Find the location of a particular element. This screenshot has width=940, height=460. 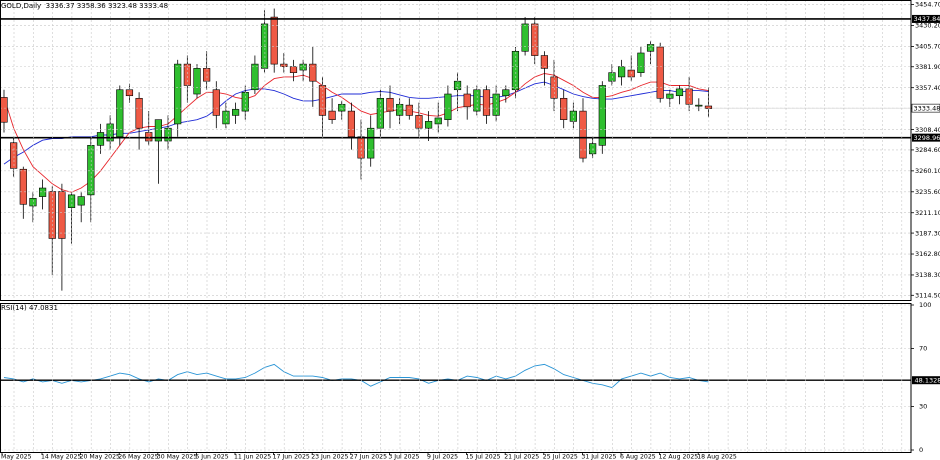

x-tick-label: 15 Jul 2025 is located at coordinates (483, 457).